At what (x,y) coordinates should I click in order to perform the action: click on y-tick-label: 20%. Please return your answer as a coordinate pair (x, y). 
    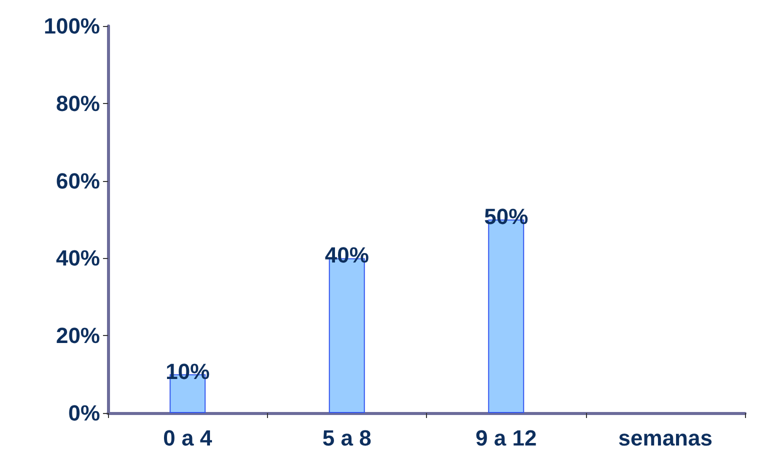
    Looking at the image, I should click on (78, 335).